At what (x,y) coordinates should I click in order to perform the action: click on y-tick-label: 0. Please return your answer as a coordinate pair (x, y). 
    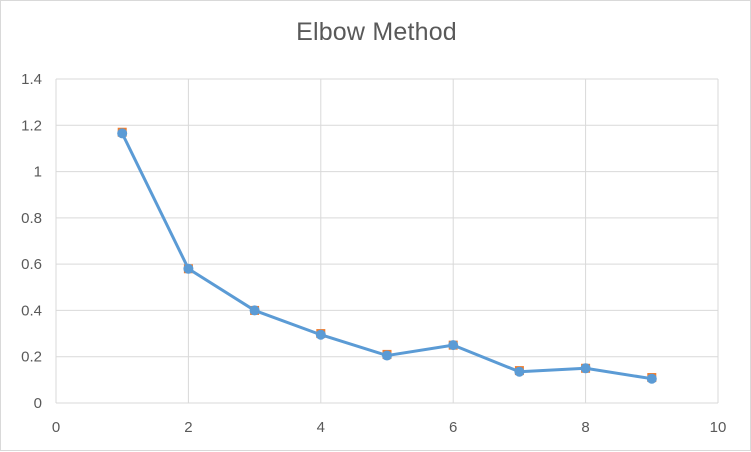
    Looking at the image, I should click on (38, 403).